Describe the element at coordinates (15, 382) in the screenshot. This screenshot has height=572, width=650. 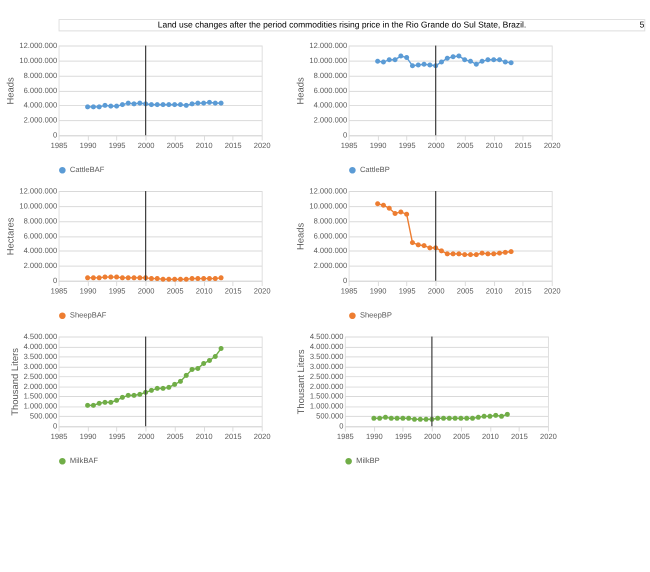
I see `y-axis-title: Thousand Liters` at that location.